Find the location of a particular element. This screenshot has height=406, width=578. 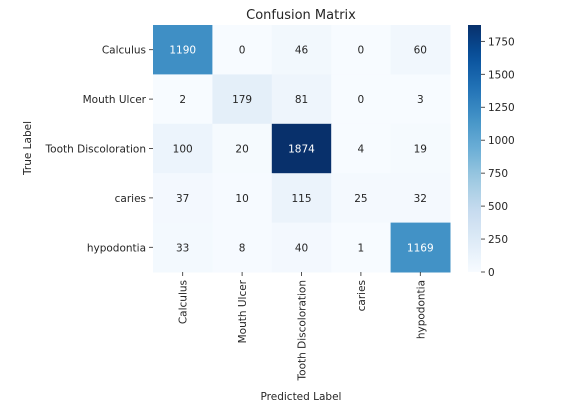

x-axis-label: Predicted Label is located at coordinates (301, 397).